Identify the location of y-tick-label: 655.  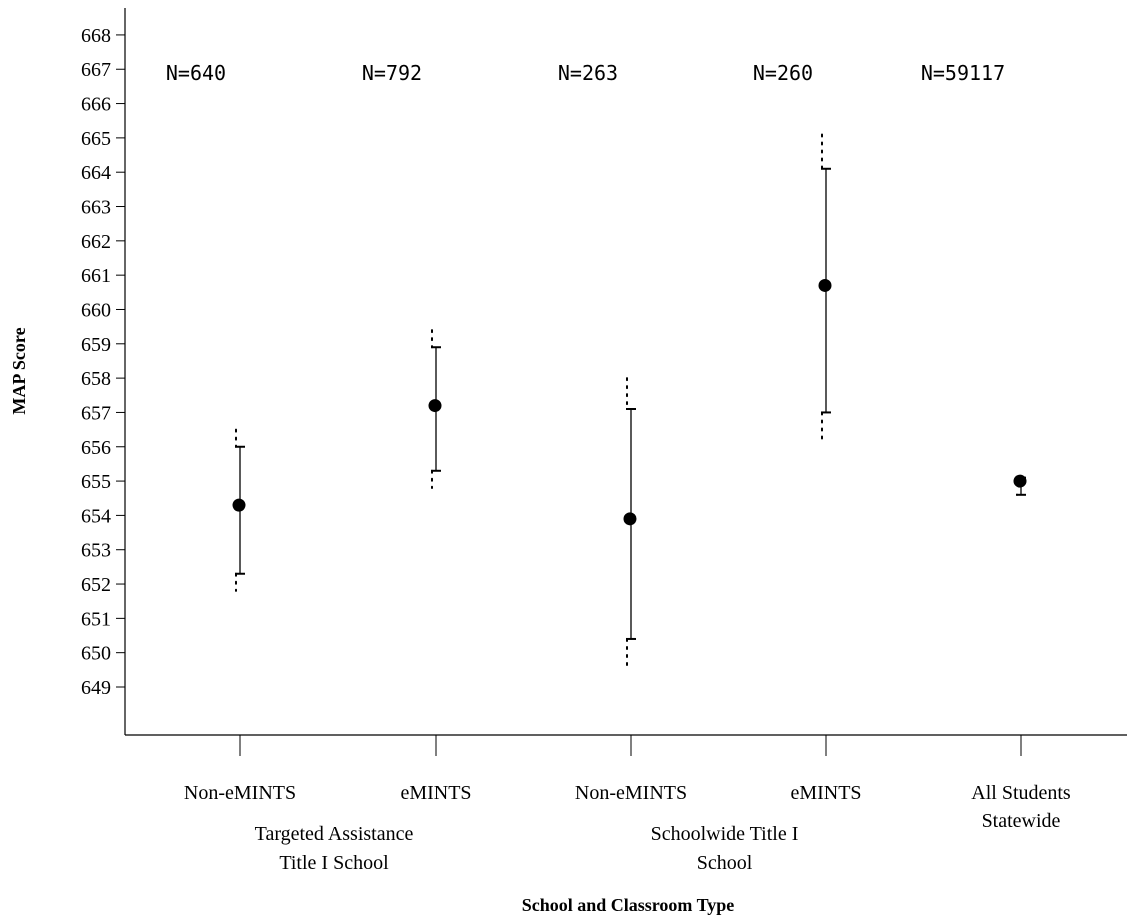
(96, 482).